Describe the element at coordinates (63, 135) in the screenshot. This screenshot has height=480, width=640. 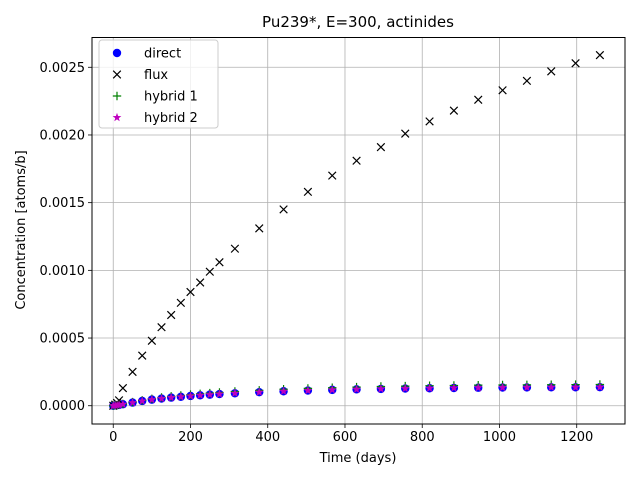
I see `y-tick-label: 0.0020` at that location.